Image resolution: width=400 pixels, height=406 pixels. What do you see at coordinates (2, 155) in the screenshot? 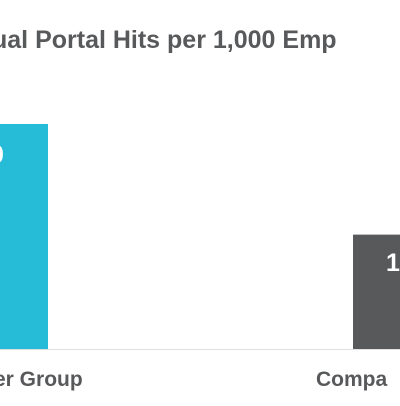
I see `bar-value-label-1: 0` at bounding box center [2, 155].